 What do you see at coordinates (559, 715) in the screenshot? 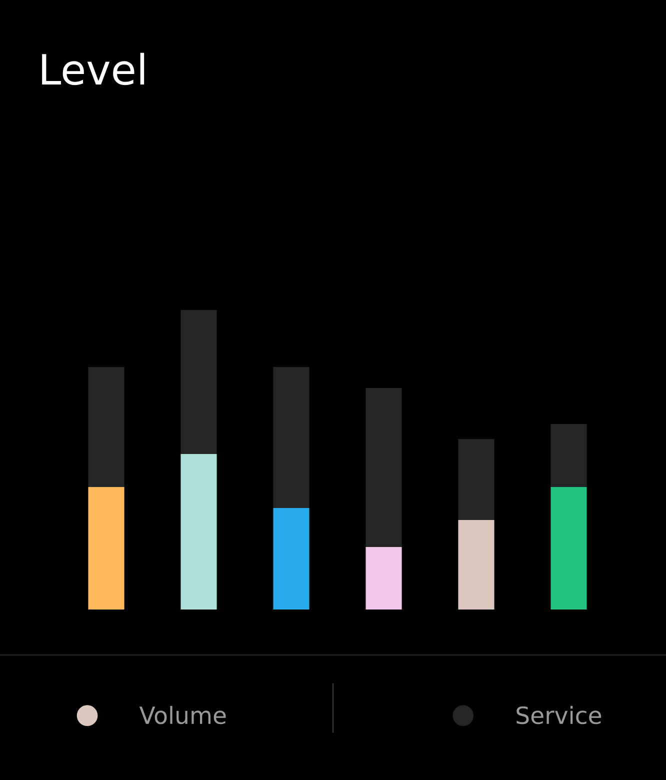
I see `legend-label: Service` at bounding box center [559, 715].